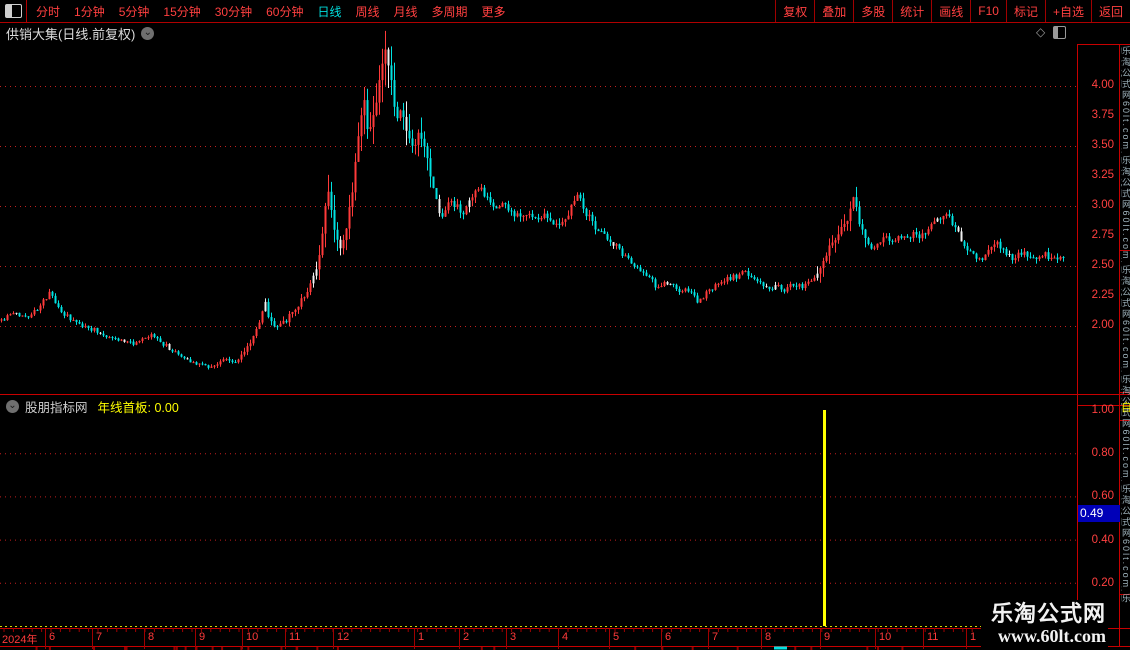  Describe the element at coordinates (1102, 265) in the screenshot. I see `price-axis-label: 2.50` at that location.